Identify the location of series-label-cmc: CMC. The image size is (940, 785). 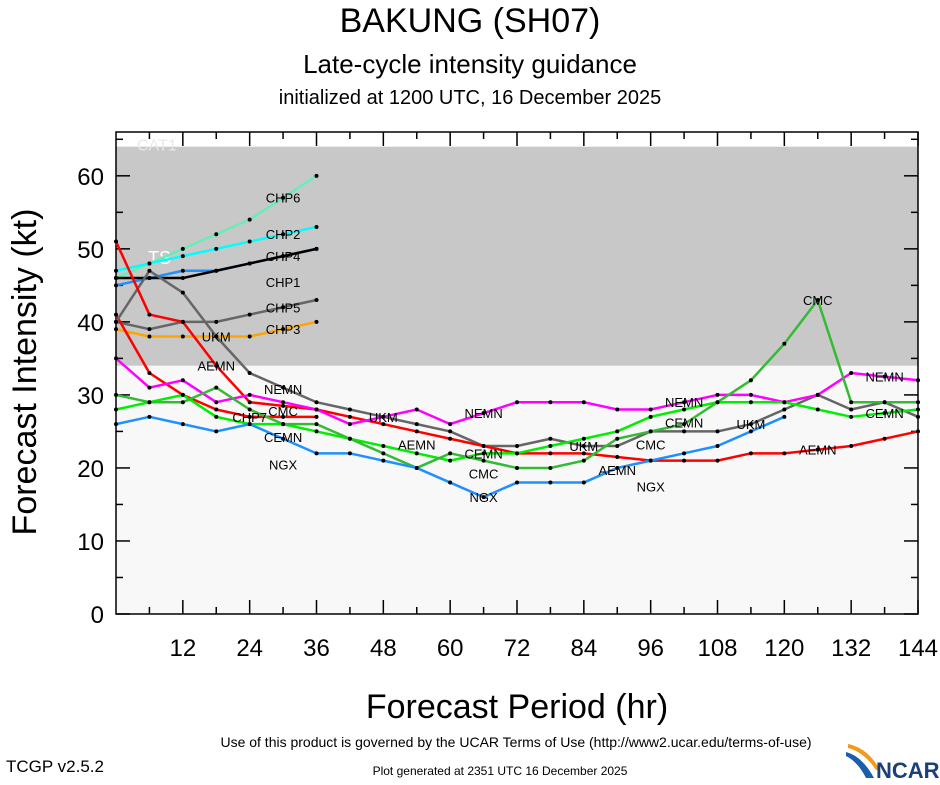
(283, 411).